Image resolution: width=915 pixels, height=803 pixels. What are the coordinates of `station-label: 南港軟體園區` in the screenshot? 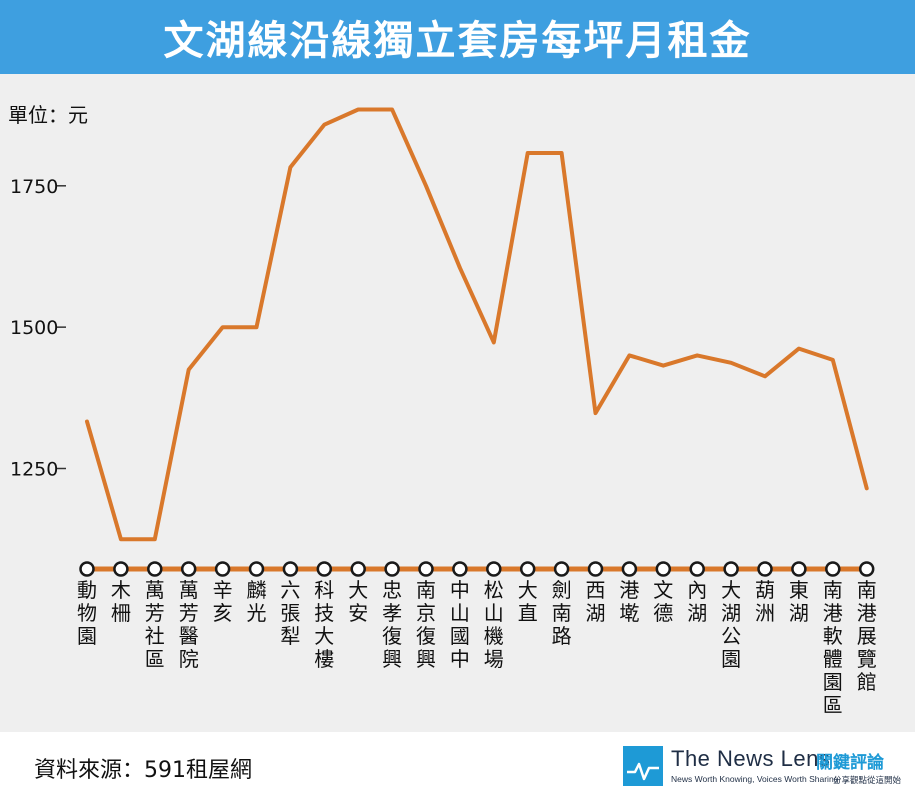 It's located at (833, 647).